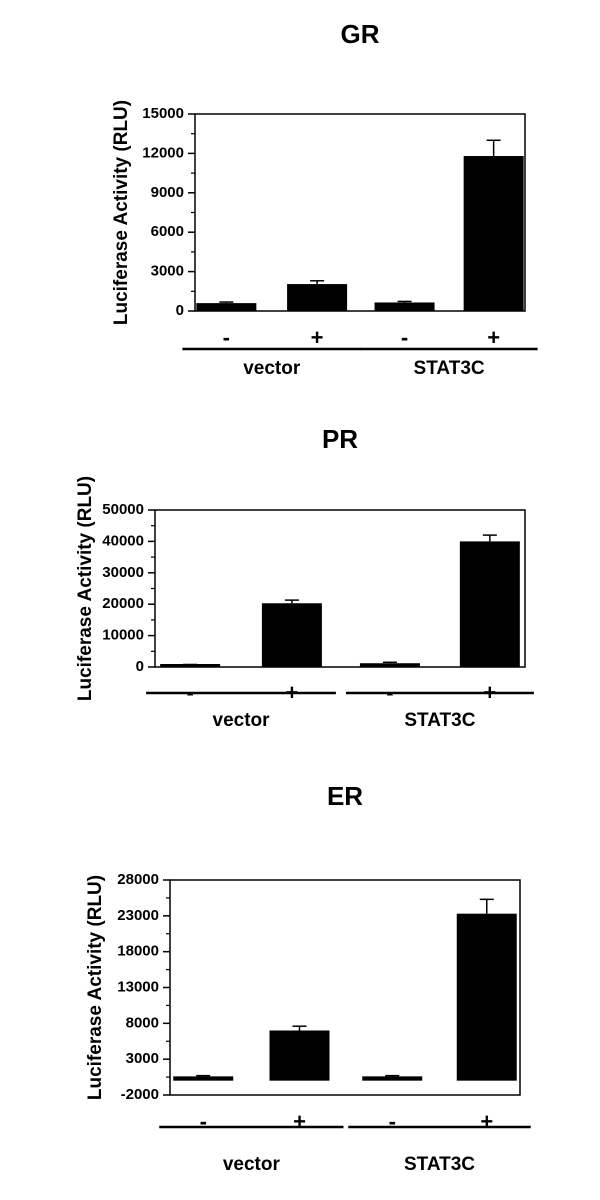  Describe the element at coordinates (163, 152) in the screenshot. I see `y-tick-label: 12000` at that location.